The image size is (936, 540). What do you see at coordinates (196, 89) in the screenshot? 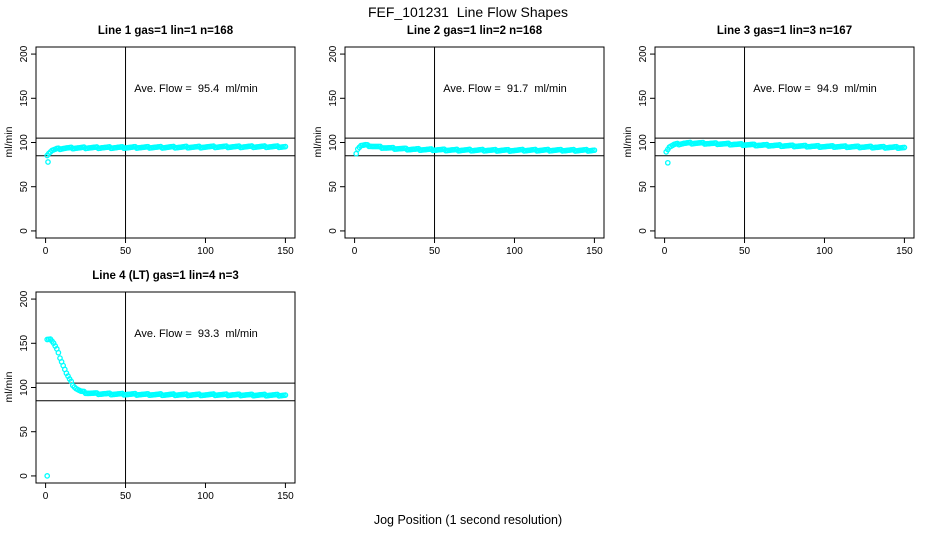
I see `ave-flow-annotation: Ave. Flow = 95.4 ml/min` at bounding box center [196, 89].